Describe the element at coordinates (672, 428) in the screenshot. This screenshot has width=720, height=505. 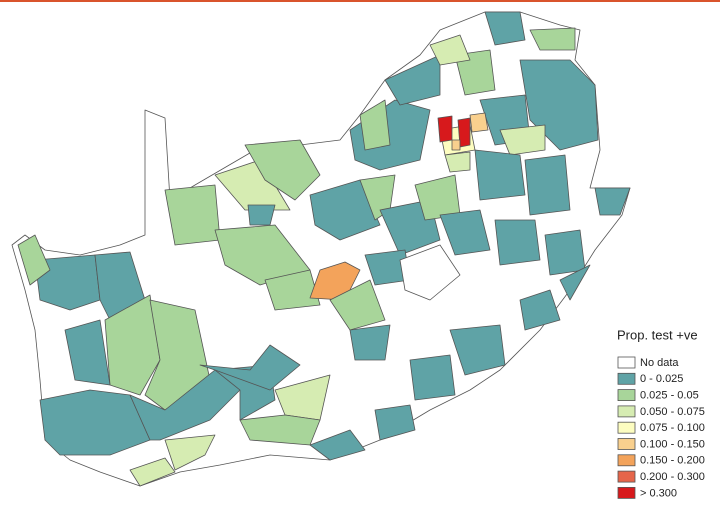
I see `legend-label: 0.075 - 0.100` at that location.